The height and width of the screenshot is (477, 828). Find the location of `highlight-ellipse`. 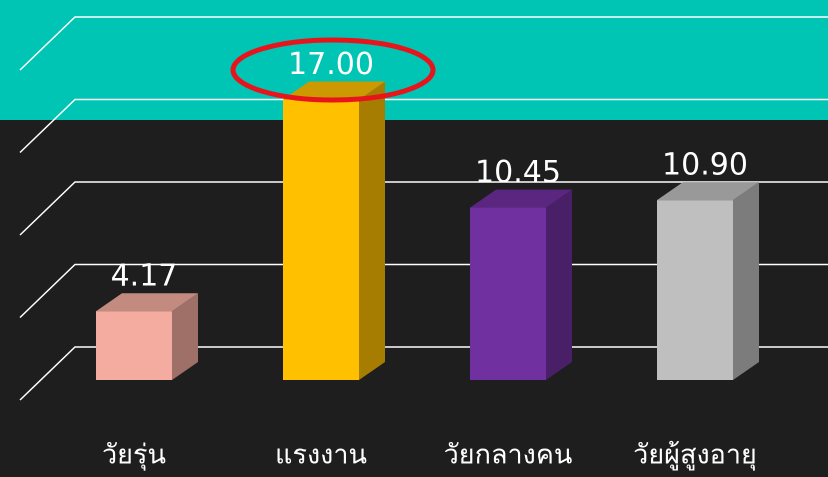

highlight-ellipse is located at coordinates (333, 70).